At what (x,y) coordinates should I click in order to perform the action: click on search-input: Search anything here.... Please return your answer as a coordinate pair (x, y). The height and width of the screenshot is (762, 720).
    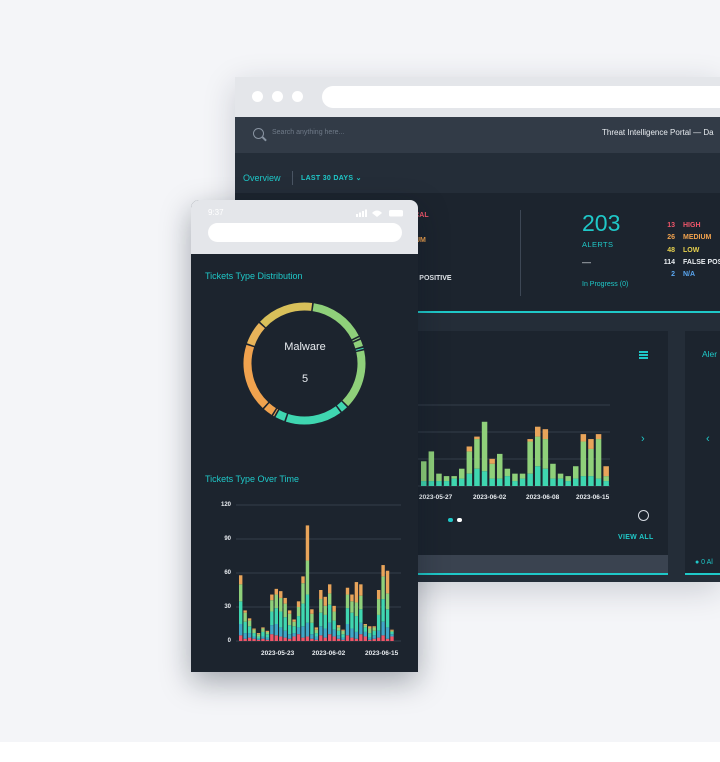
    Looking at the image, I should click on (308, 132).